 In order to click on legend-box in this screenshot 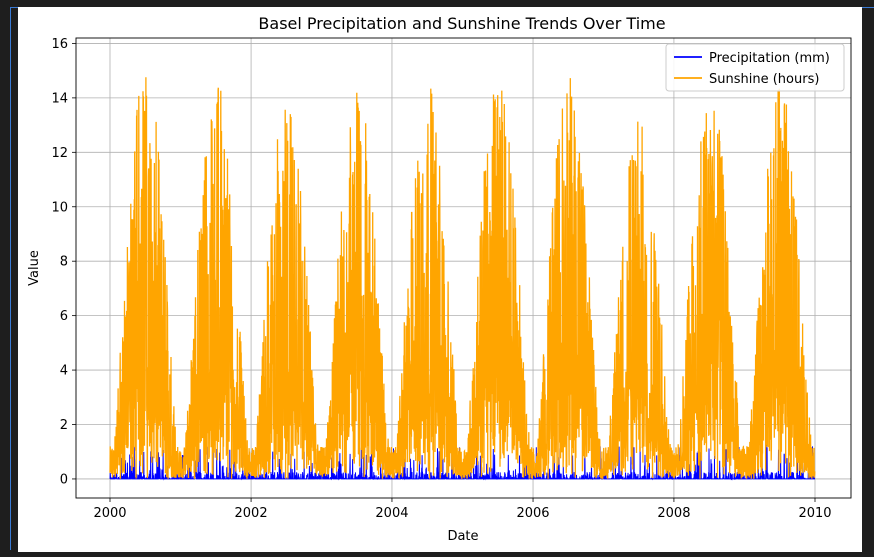, I will do `click(755, 67)`.